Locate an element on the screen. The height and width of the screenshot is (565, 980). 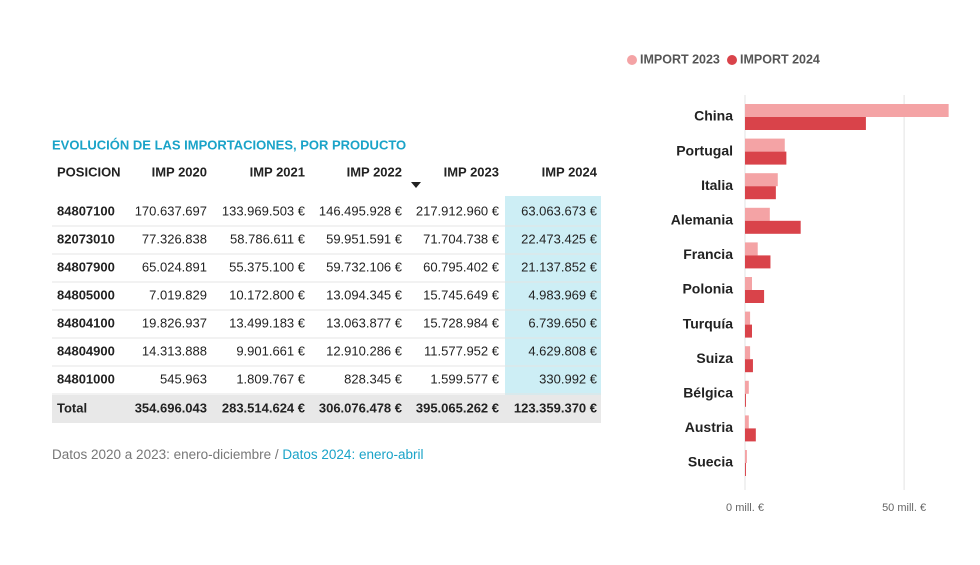
cell: 60.795.402 € is located at coordinates (461, 266).